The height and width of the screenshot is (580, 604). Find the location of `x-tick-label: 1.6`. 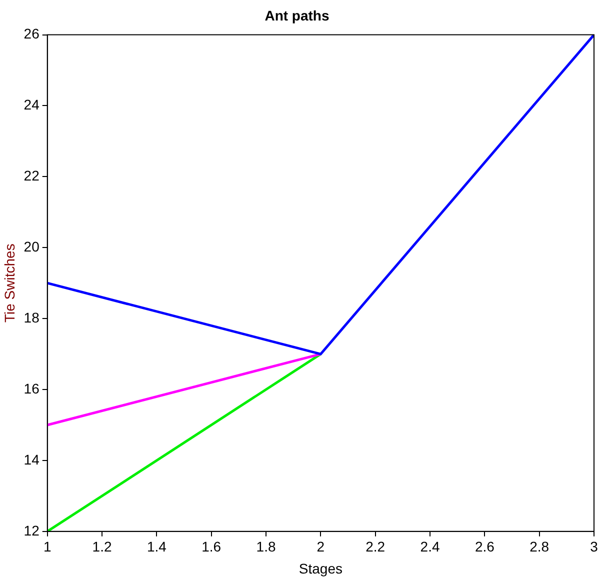

x-tick-label: 1.6 is located at coordinates (212, 546).